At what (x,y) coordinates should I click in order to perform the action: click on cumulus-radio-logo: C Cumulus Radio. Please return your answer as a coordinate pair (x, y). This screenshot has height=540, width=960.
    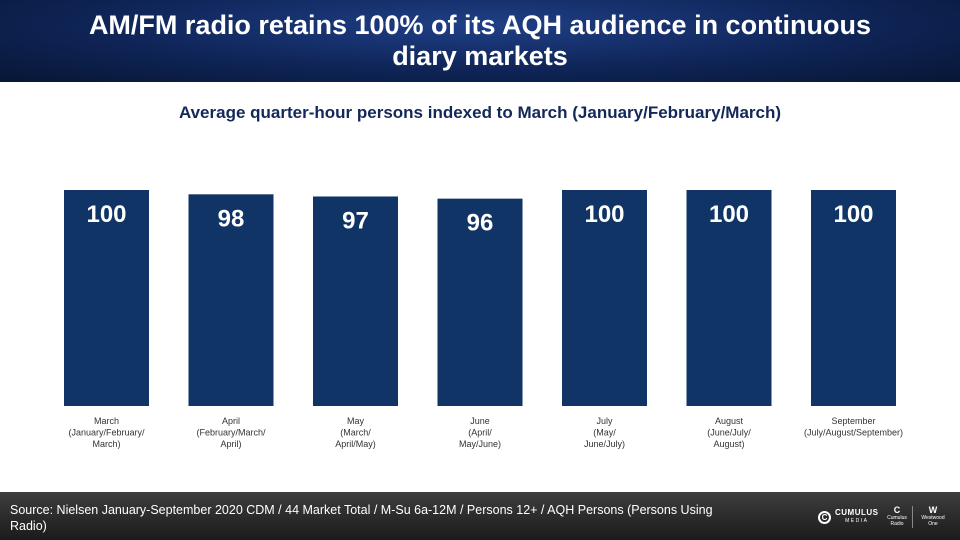
    Looking at the image, I should click on (897, 516).